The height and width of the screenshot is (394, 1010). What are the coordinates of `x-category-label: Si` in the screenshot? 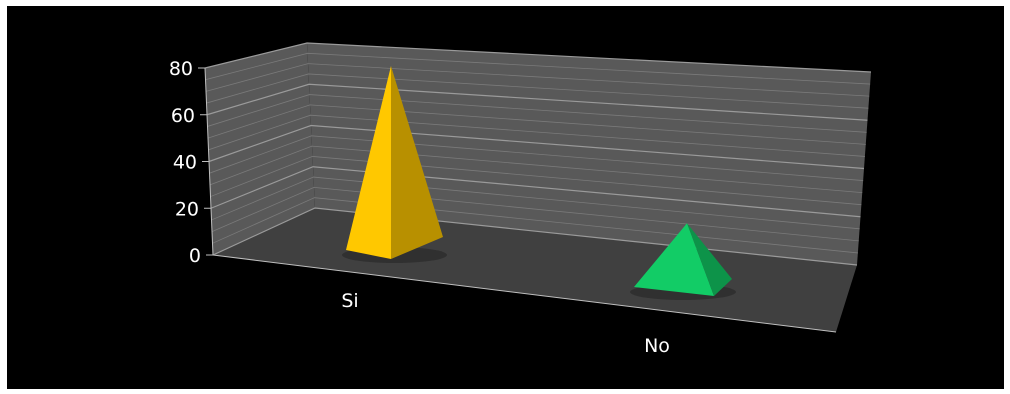 It's located at (349, 301).